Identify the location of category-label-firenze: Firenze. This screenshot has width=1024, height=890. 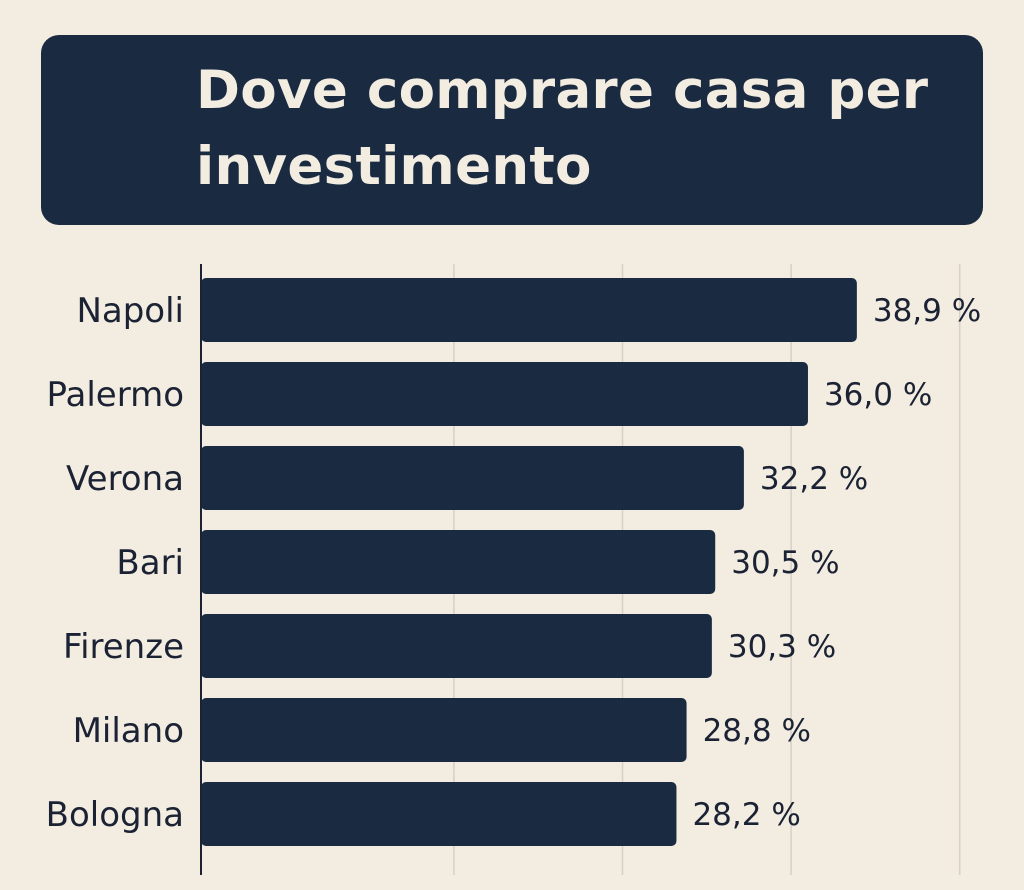
(123, 647).